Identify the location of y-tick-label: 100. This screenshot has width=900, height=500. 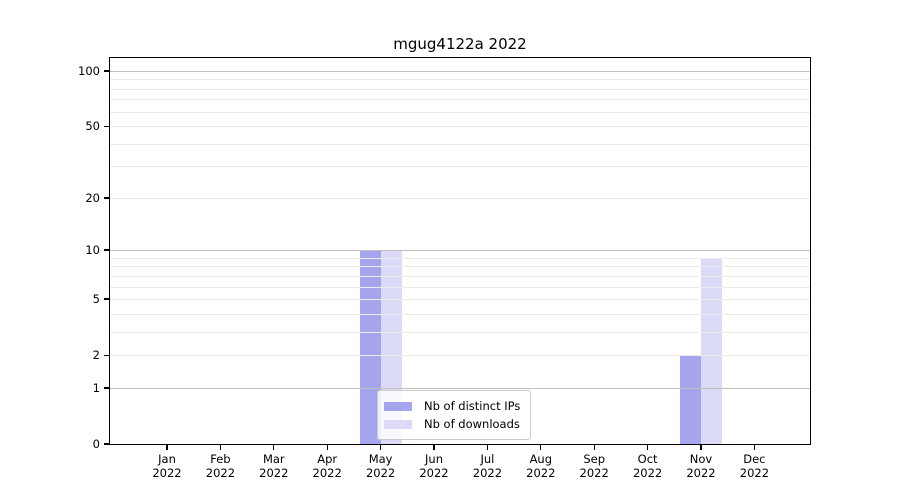
(89, 71).